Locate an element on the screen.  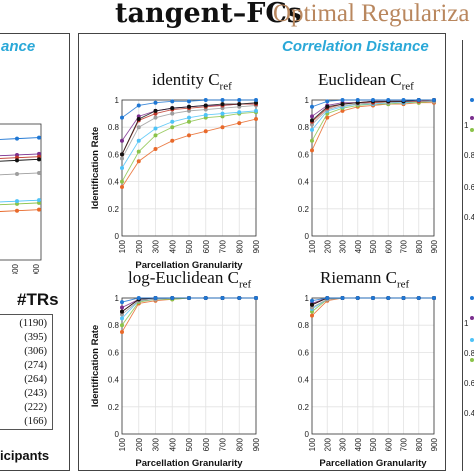
y-tick-label: 0.8 is located at coordinates (114, 325).